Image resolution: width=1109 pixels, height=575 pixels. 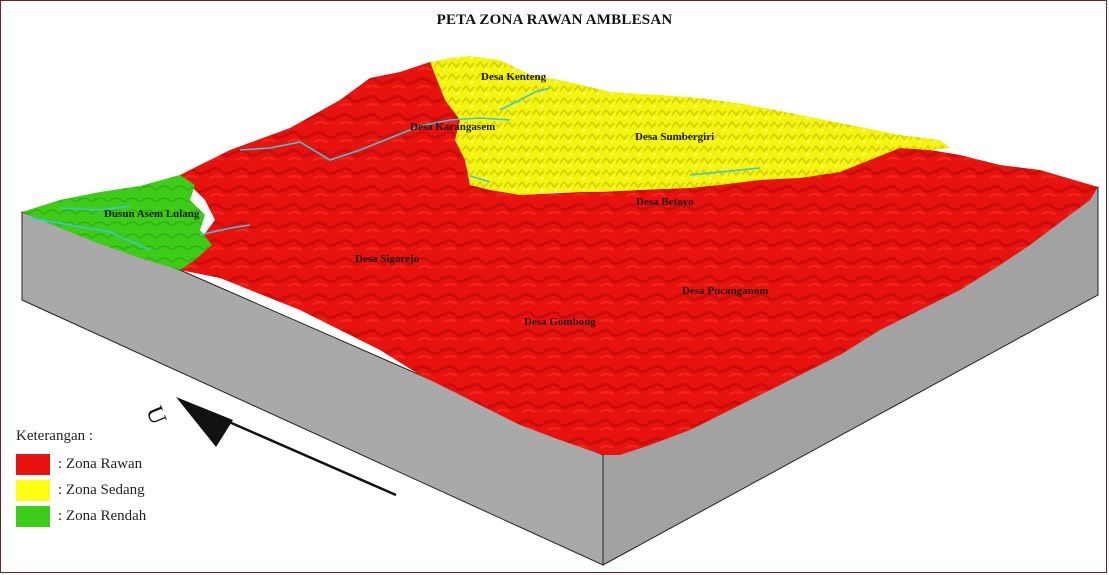 I want to click on zona-sedang-area, so click(x=690, y=125).